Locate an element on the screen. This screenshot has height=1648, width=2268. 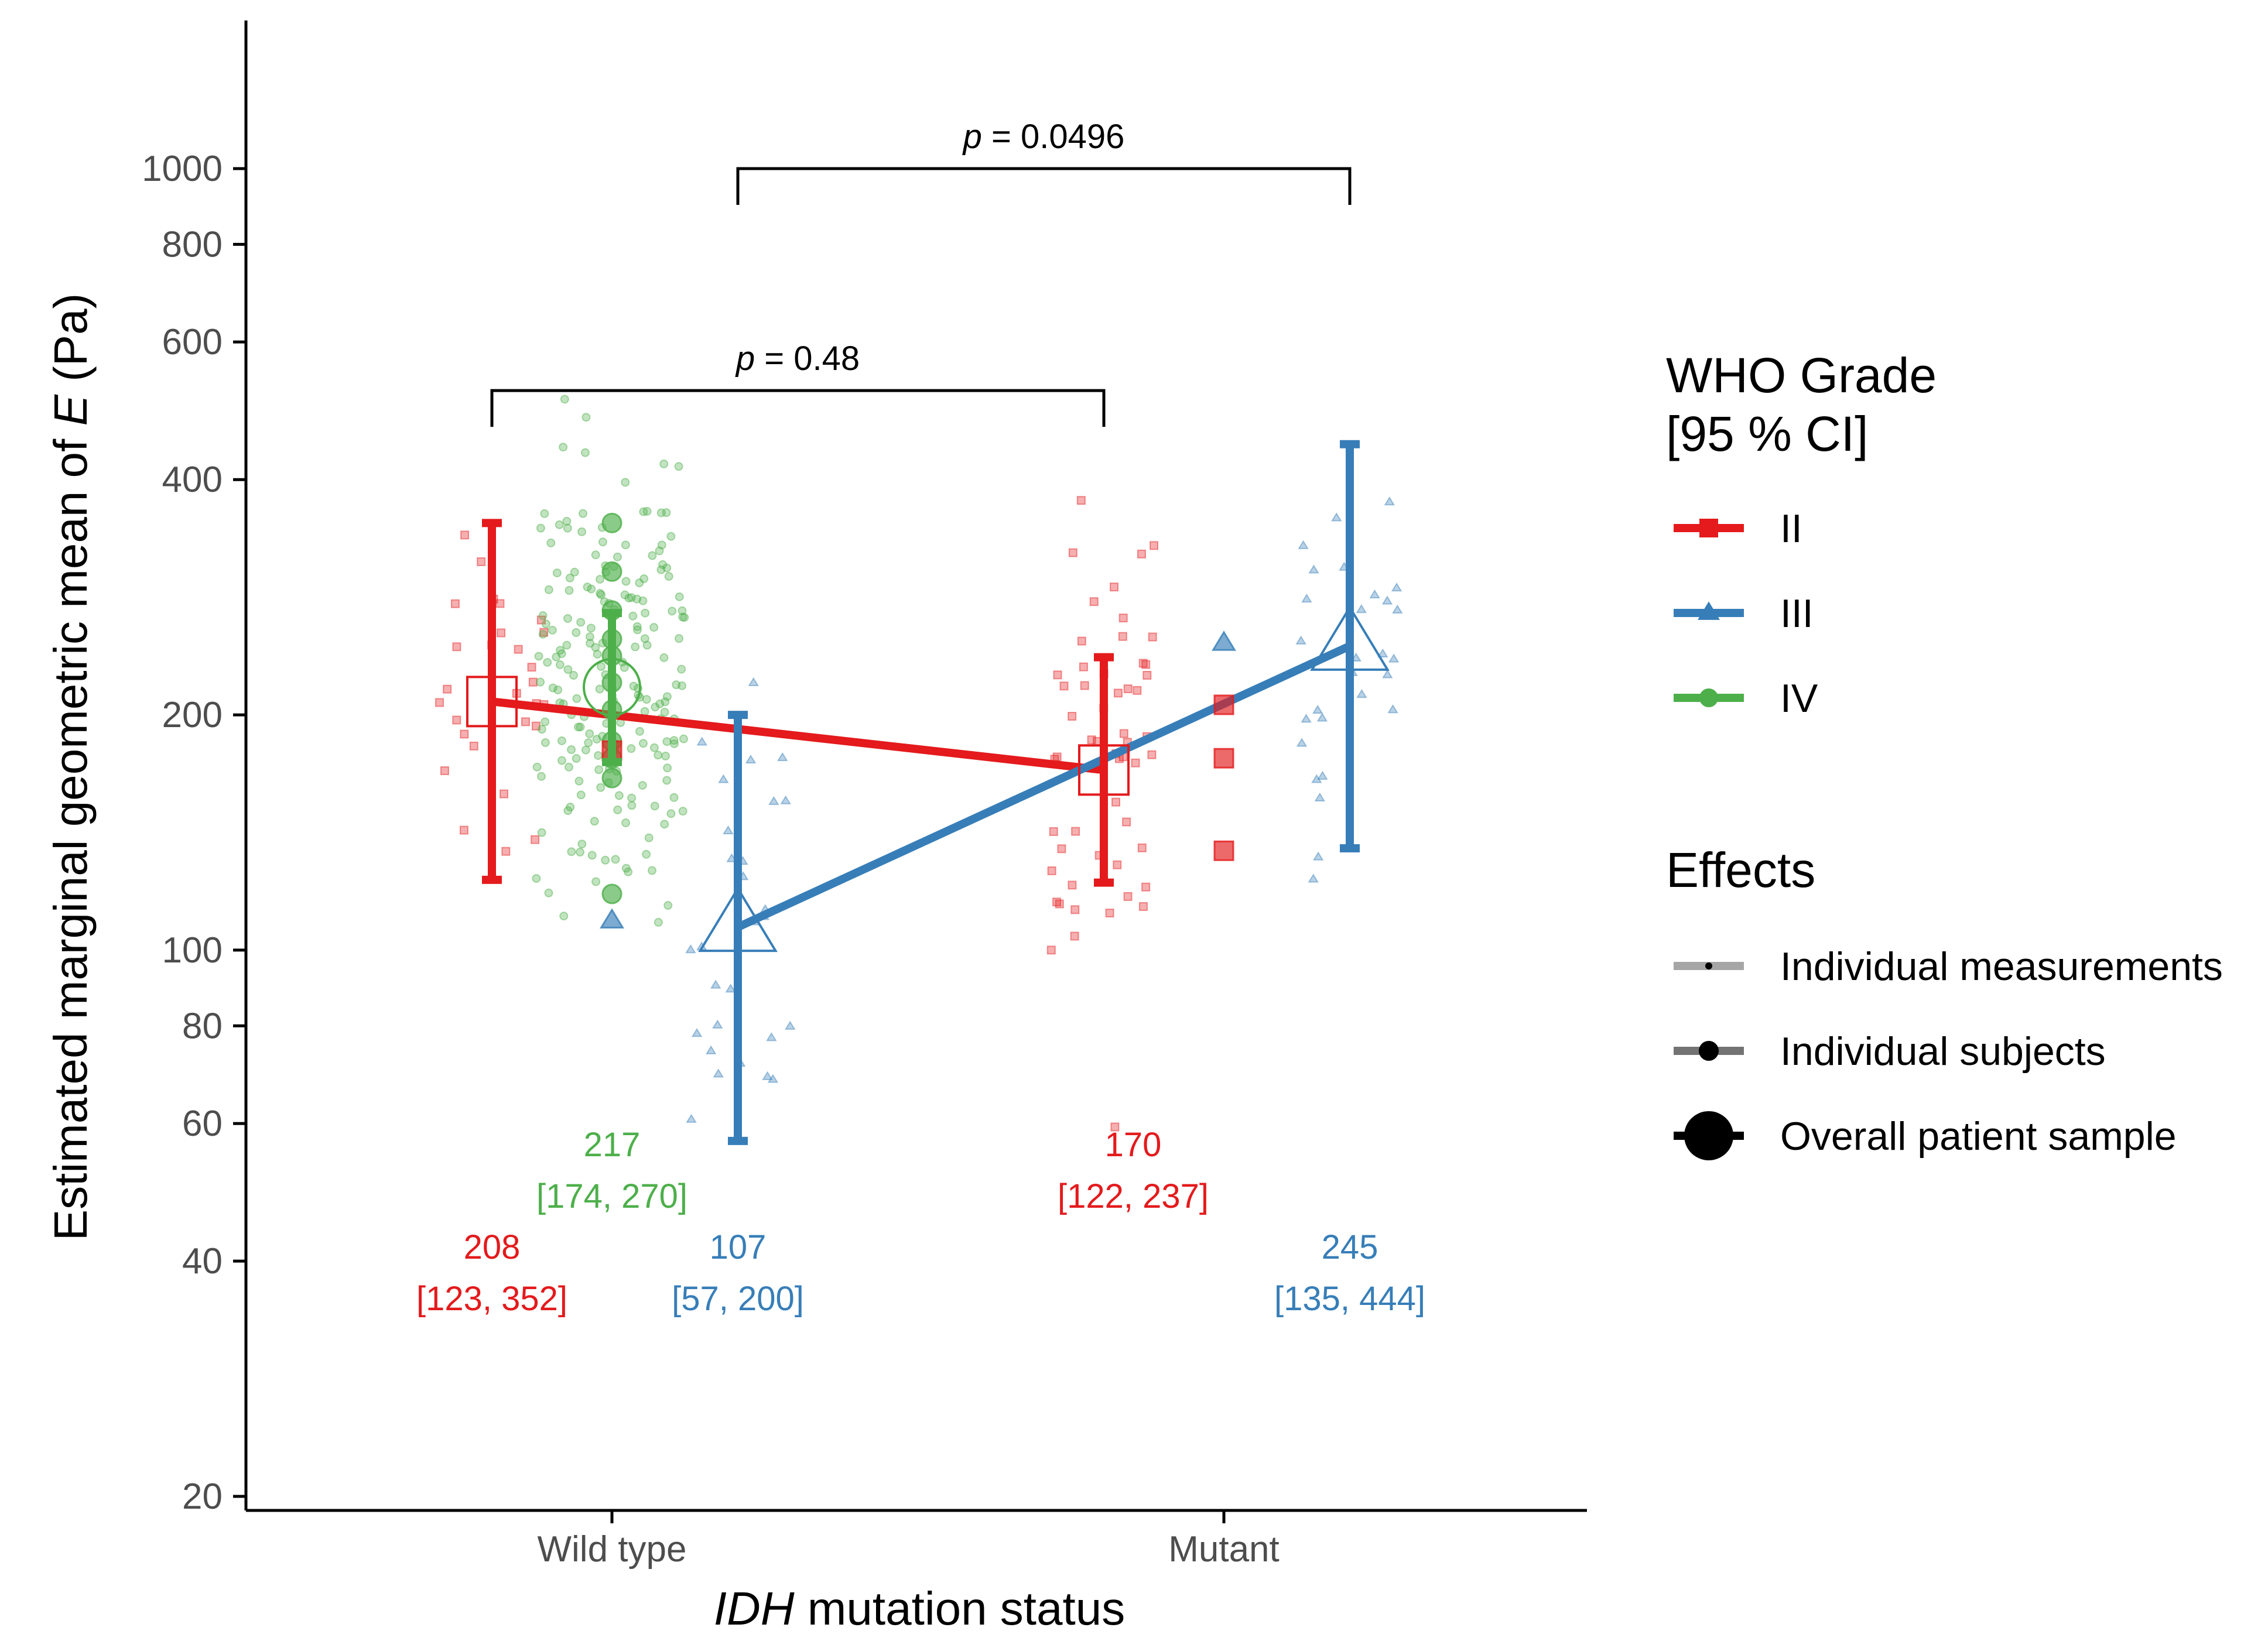
y-tick-label: 200 is located at coordinates (192, 715).